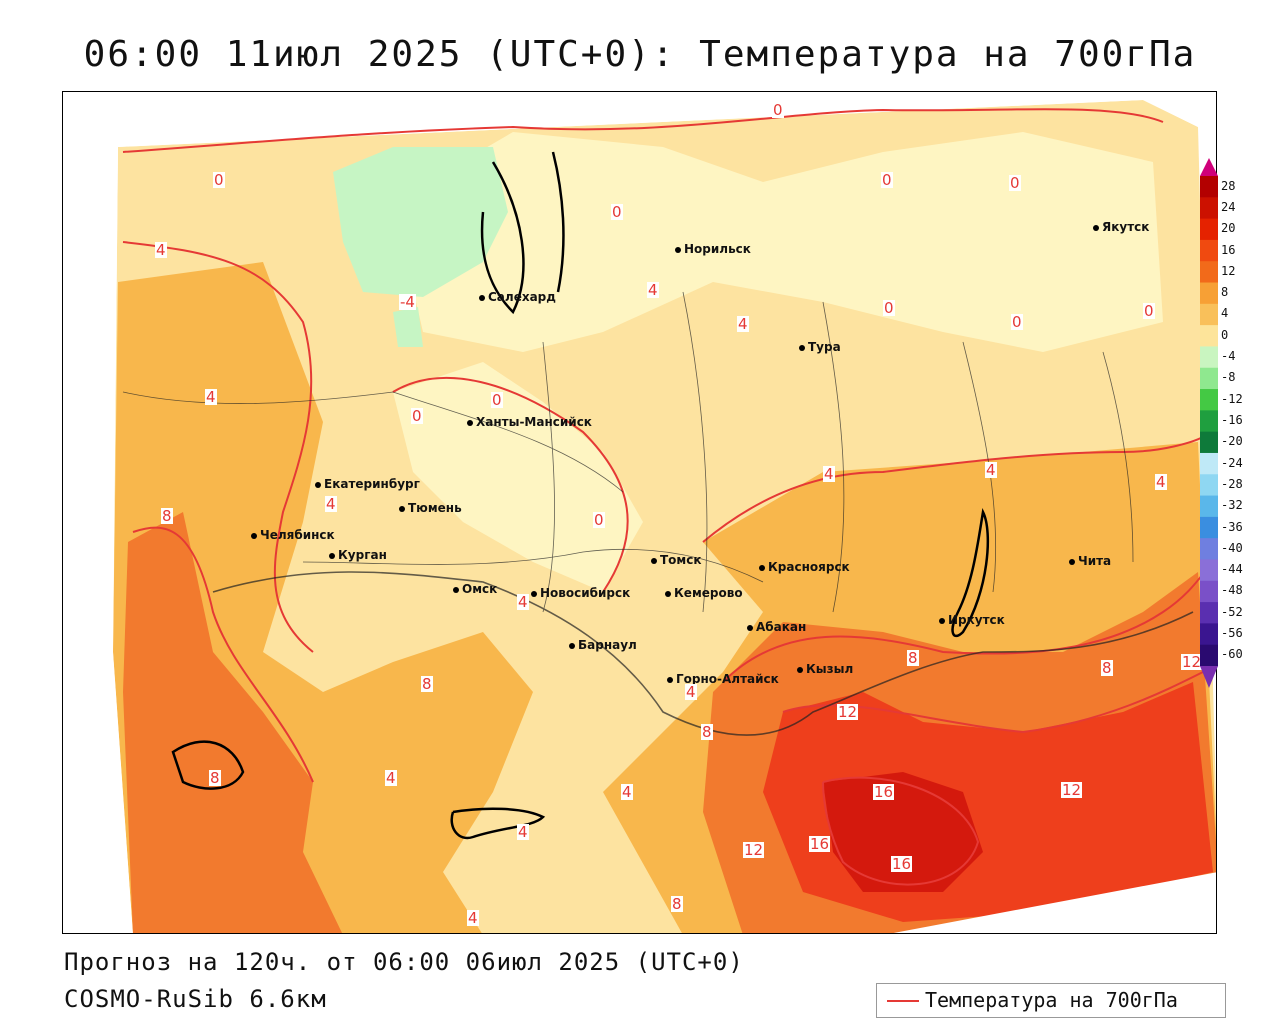 Image resolution: width=1280 pixels, height=1024 pixels. What do you see at coordinates (1228, 270) in the screenshot?
I see `colorbar-tick-label: 12` at bounding box center [1228, 270].